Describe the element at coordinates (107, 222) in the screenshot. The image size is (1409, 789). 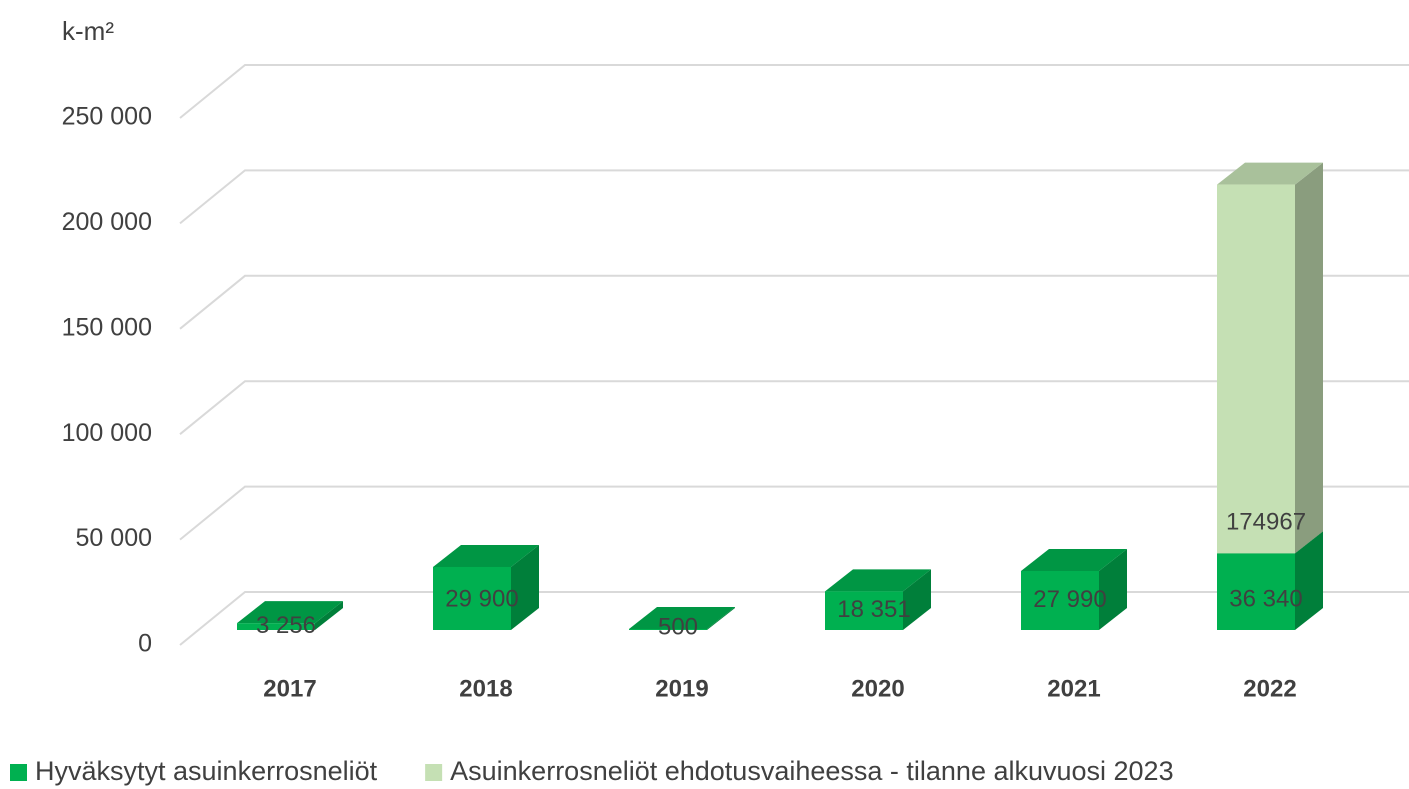
I see `y-tick-label: 200 000` at that location.